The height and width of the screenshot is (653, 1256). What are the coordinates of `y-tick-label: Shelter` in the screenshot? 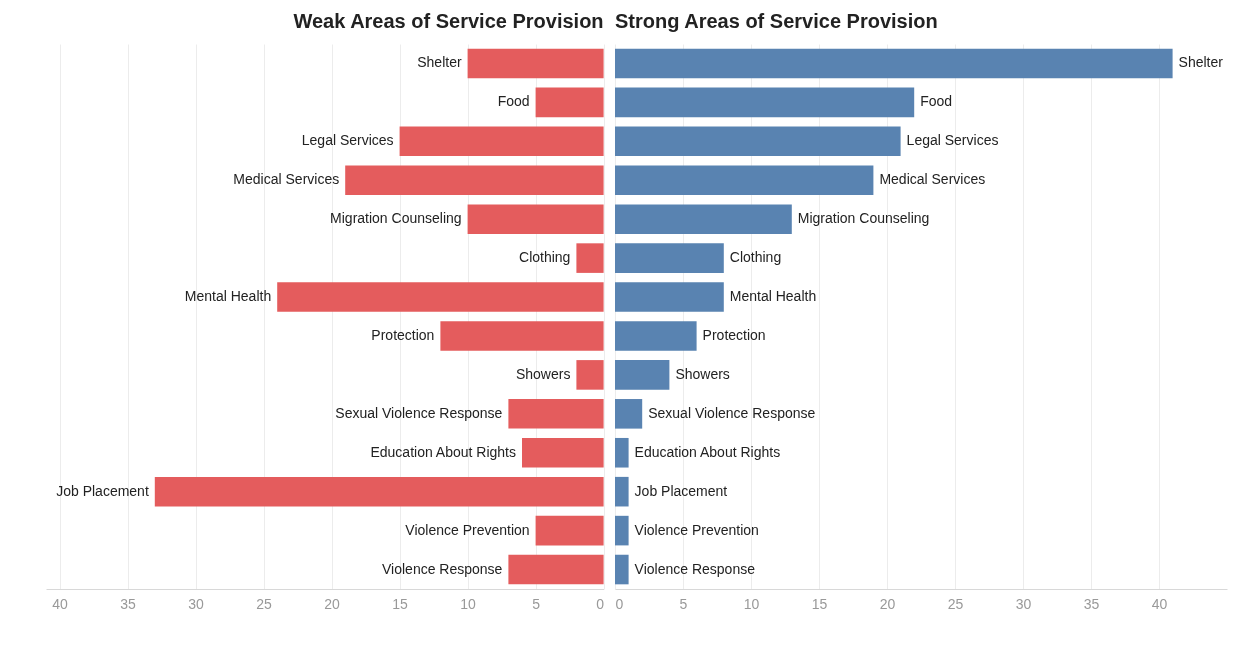 It's located at (439, 62).